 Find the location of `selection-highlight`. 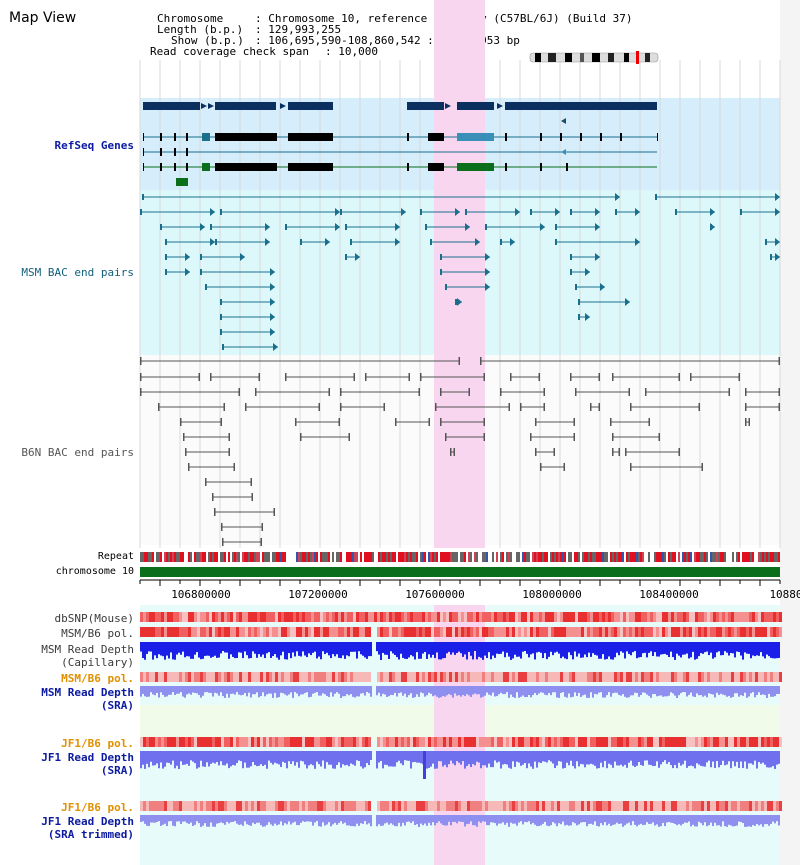

selection-highlight is located at coordinates (459, 432).